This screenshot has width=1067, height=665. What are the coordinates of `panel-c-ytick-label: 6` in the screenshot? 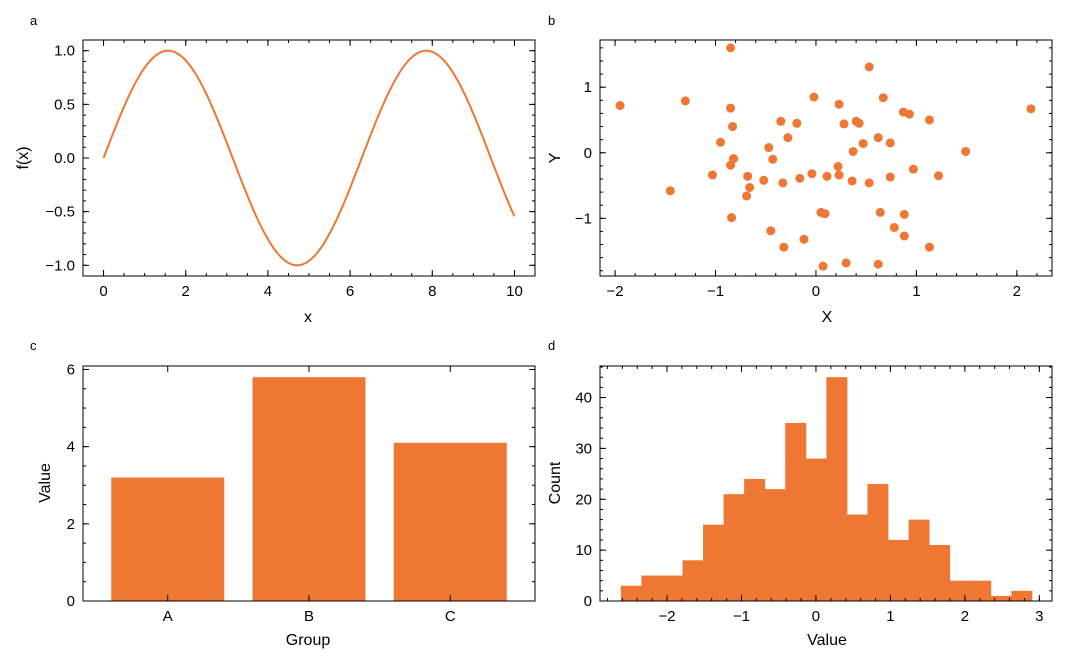 It's located at (71, 369).